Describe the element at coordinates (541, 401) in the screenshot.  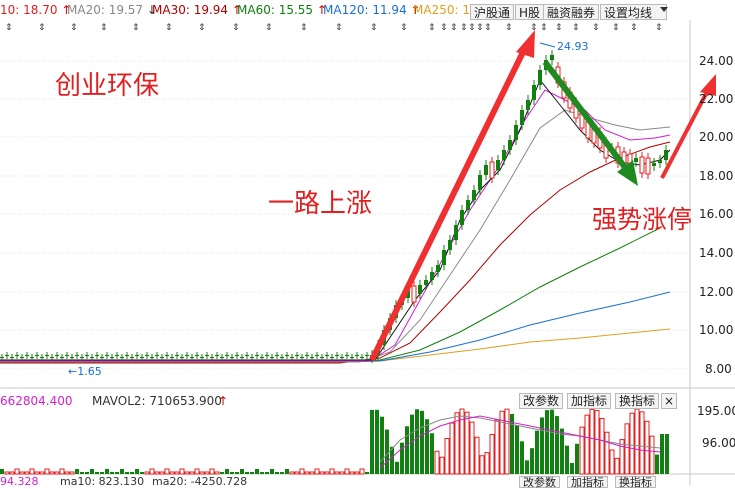
I see `vol-change-params-button: 改参数` at that location.